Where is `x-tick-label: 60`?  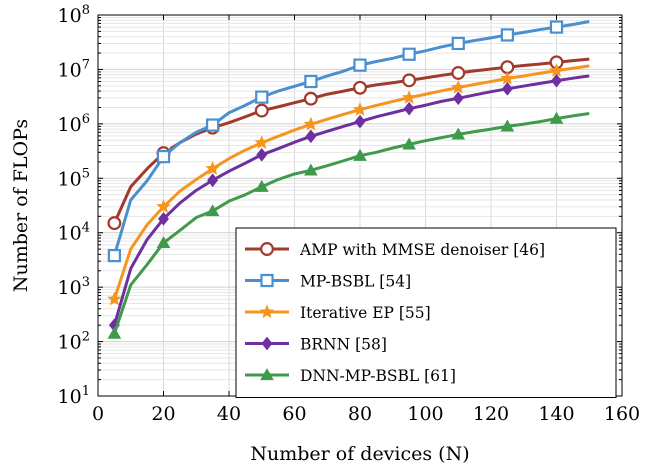 x-tick-label: 60 is located at coordinates (294, 414).